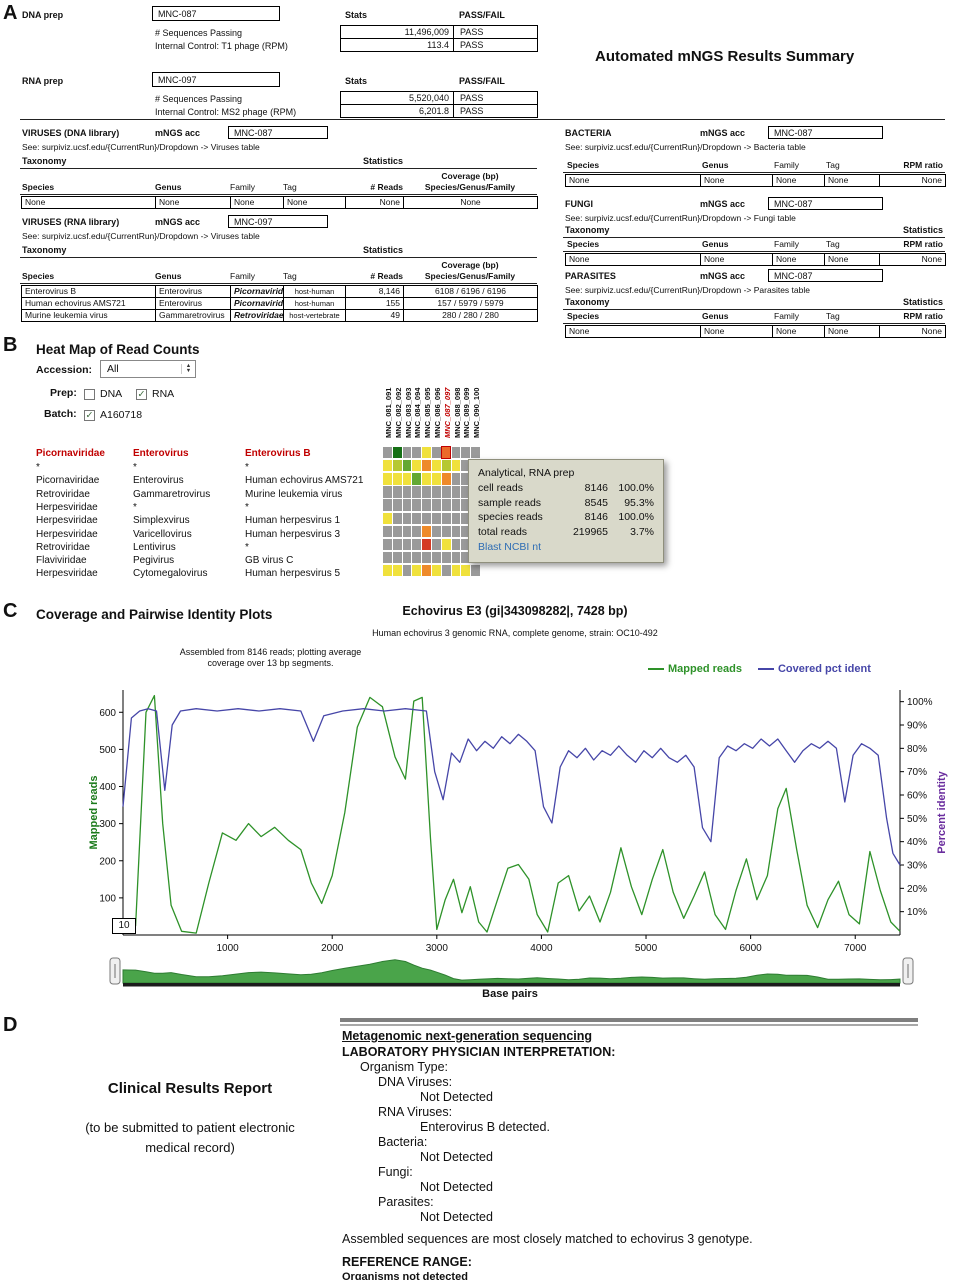  What do you see at coordinates (148, 369) in the screenshot?
I see `accession-dropdown: All ▲ ▼` at bounding box center [148, 369].